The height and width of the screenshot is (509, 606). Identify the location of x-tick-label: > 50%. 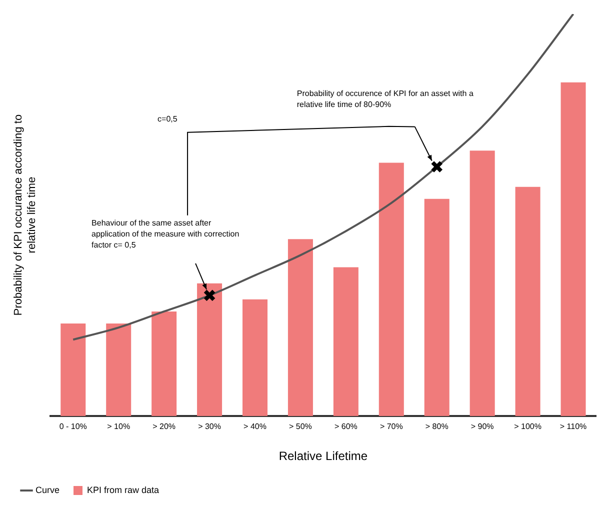
(300, 427).